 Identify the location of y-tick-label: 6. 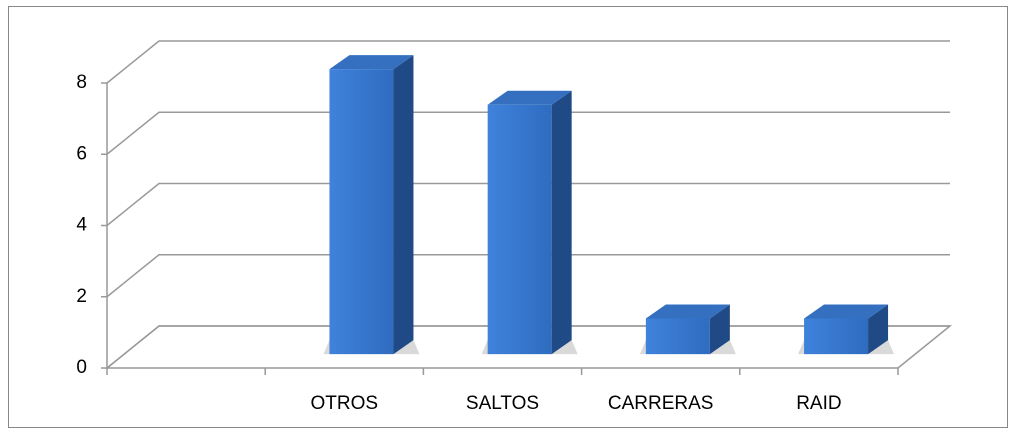
(81, 153).